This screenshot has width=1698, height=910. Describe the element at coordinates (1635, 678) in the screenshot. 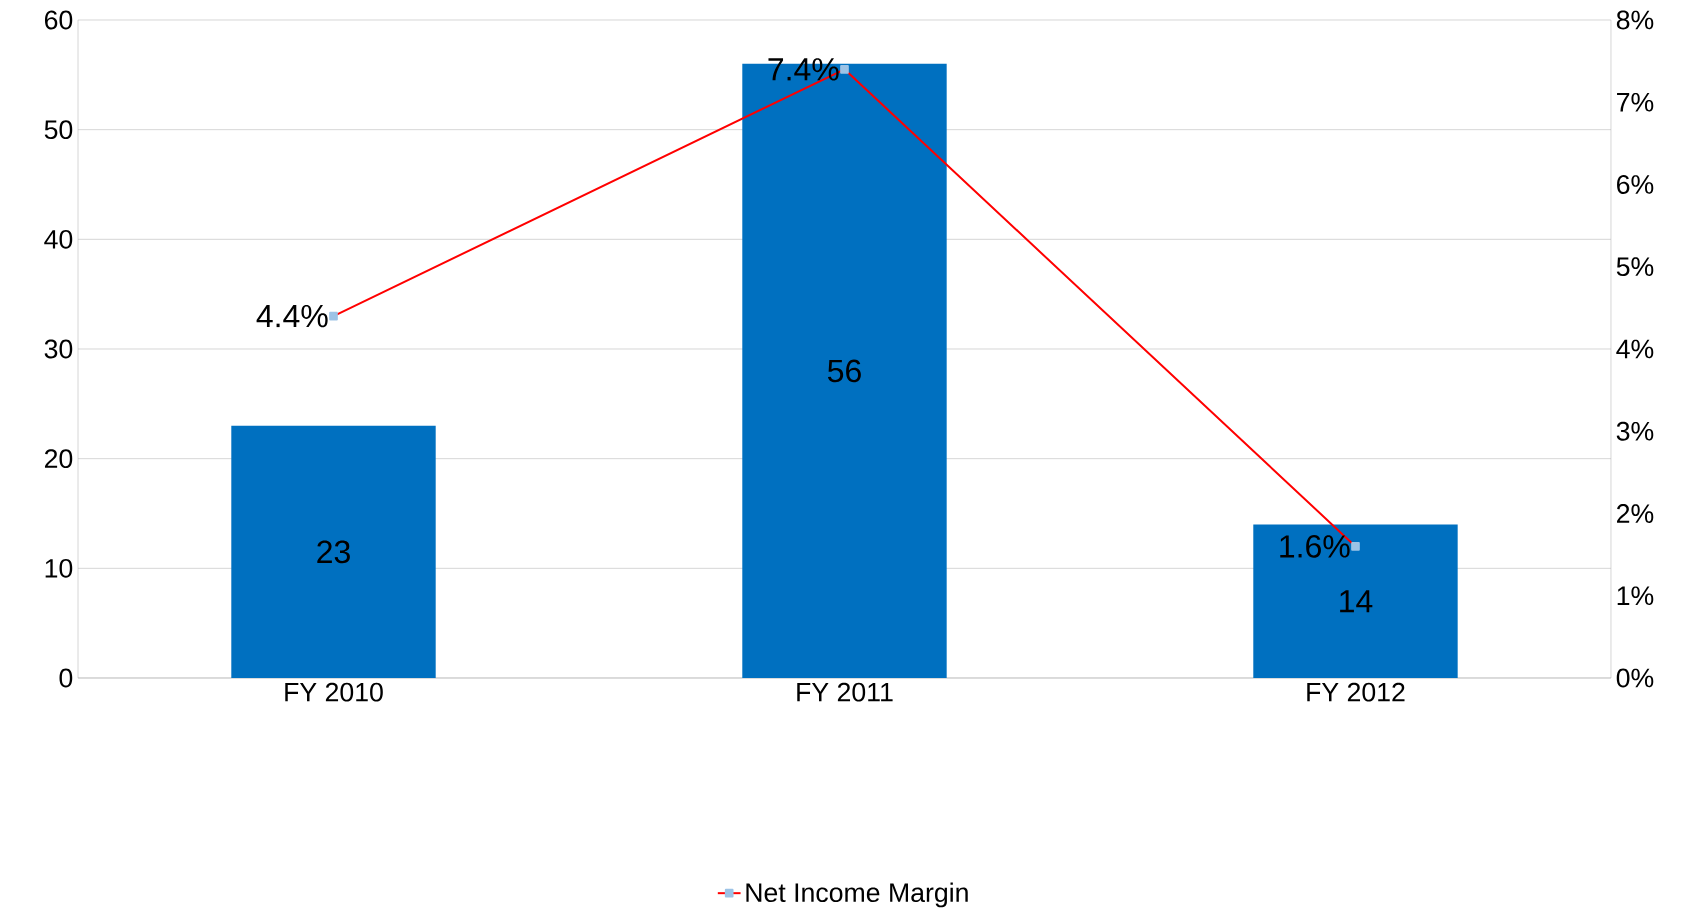

I see `y2-tick-label: 0%` at that location.